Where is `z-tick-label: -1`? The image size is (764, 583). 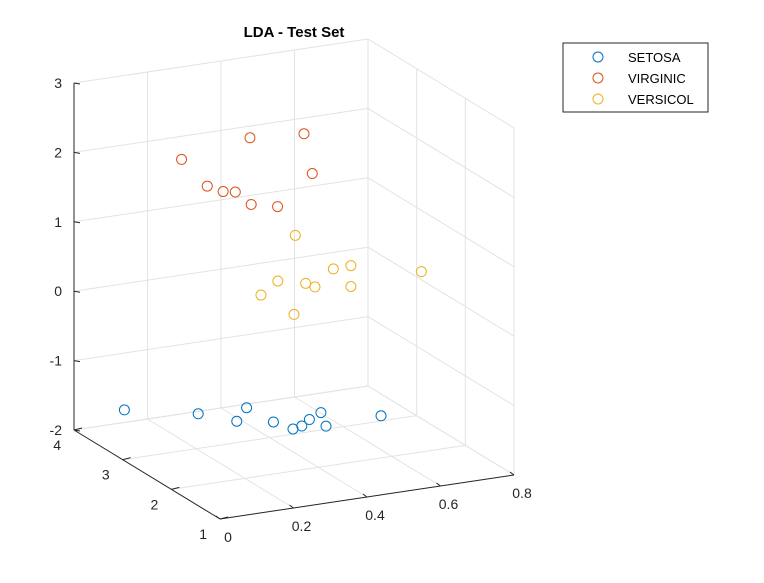
z-tick-label: -1 is located at coordinates (56, 361).